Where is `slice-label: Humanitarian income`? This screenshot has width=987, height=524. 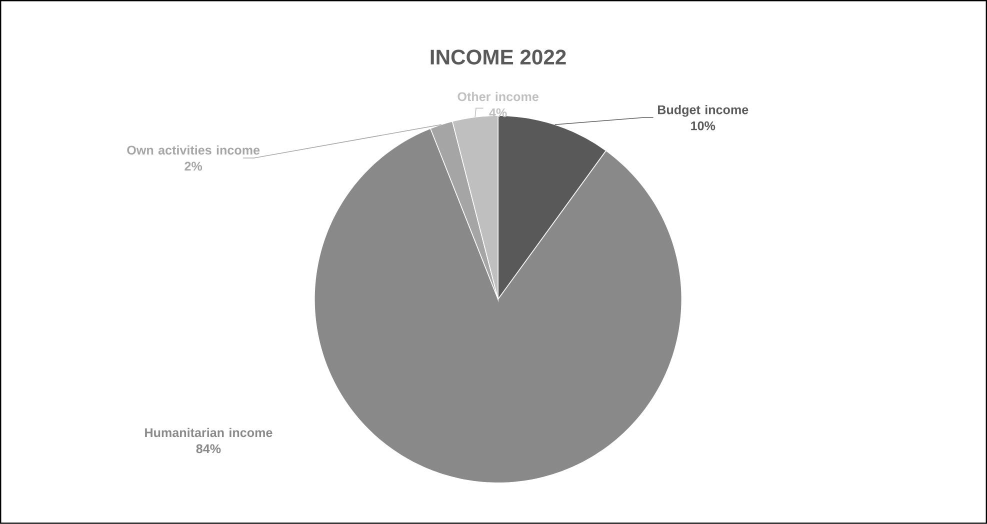 slice-label: Humanitarian income is located at coordinates (208, 433).